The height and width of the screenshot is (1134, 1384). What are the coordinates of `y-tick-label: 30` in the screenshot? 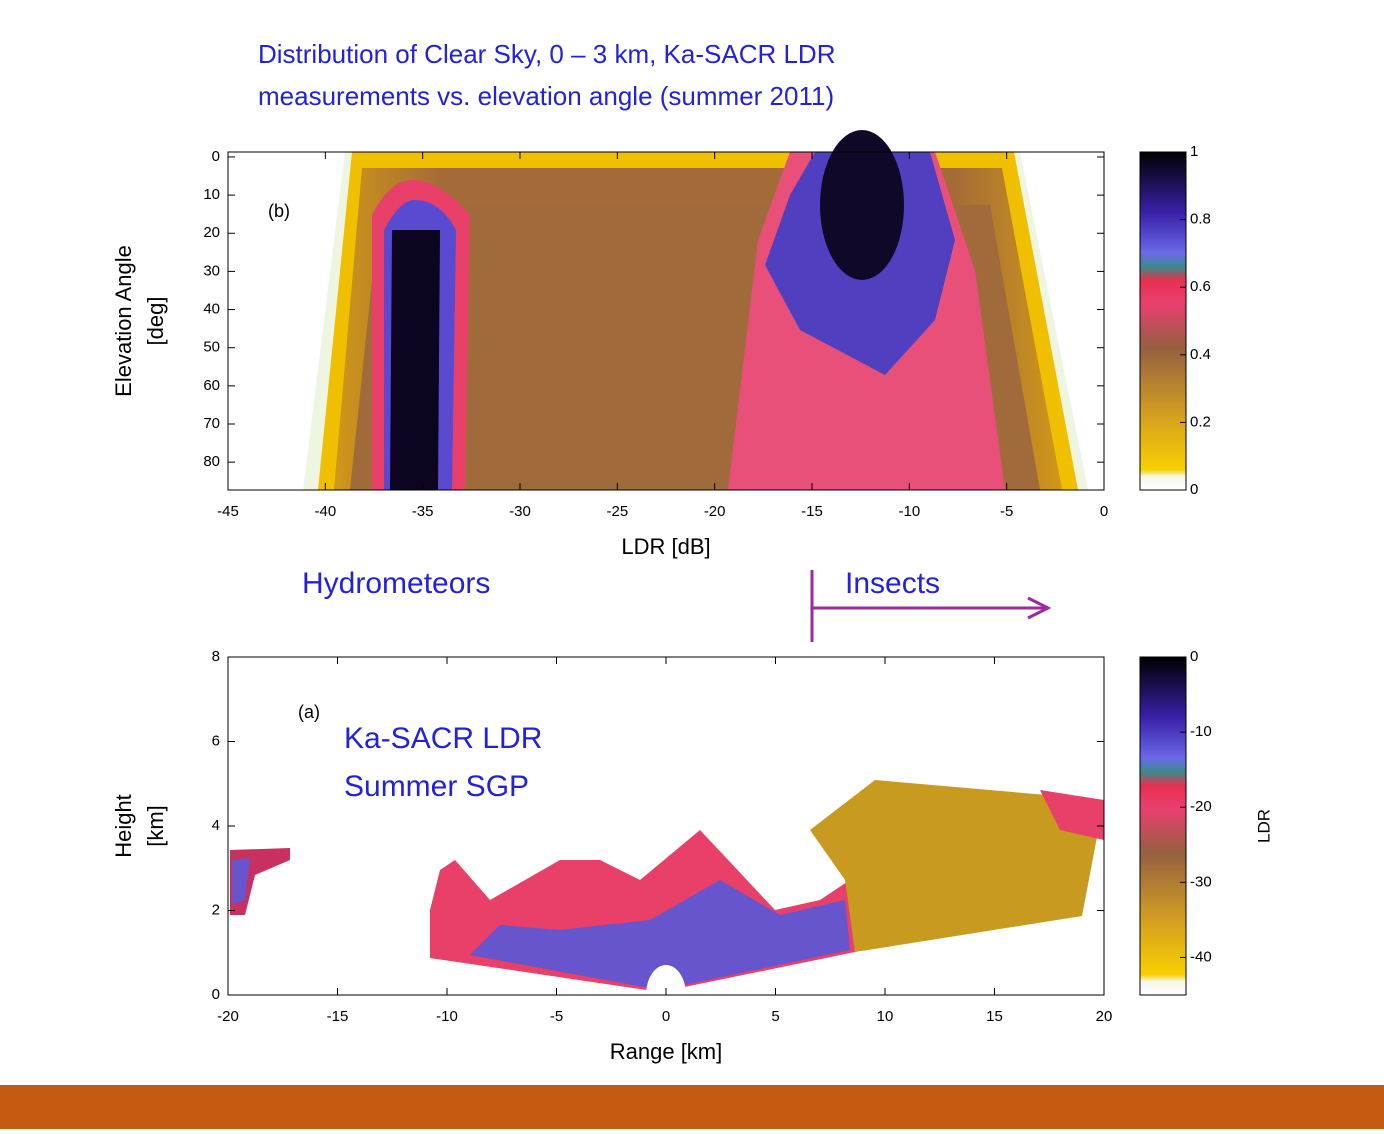 It's located at (211, 270).